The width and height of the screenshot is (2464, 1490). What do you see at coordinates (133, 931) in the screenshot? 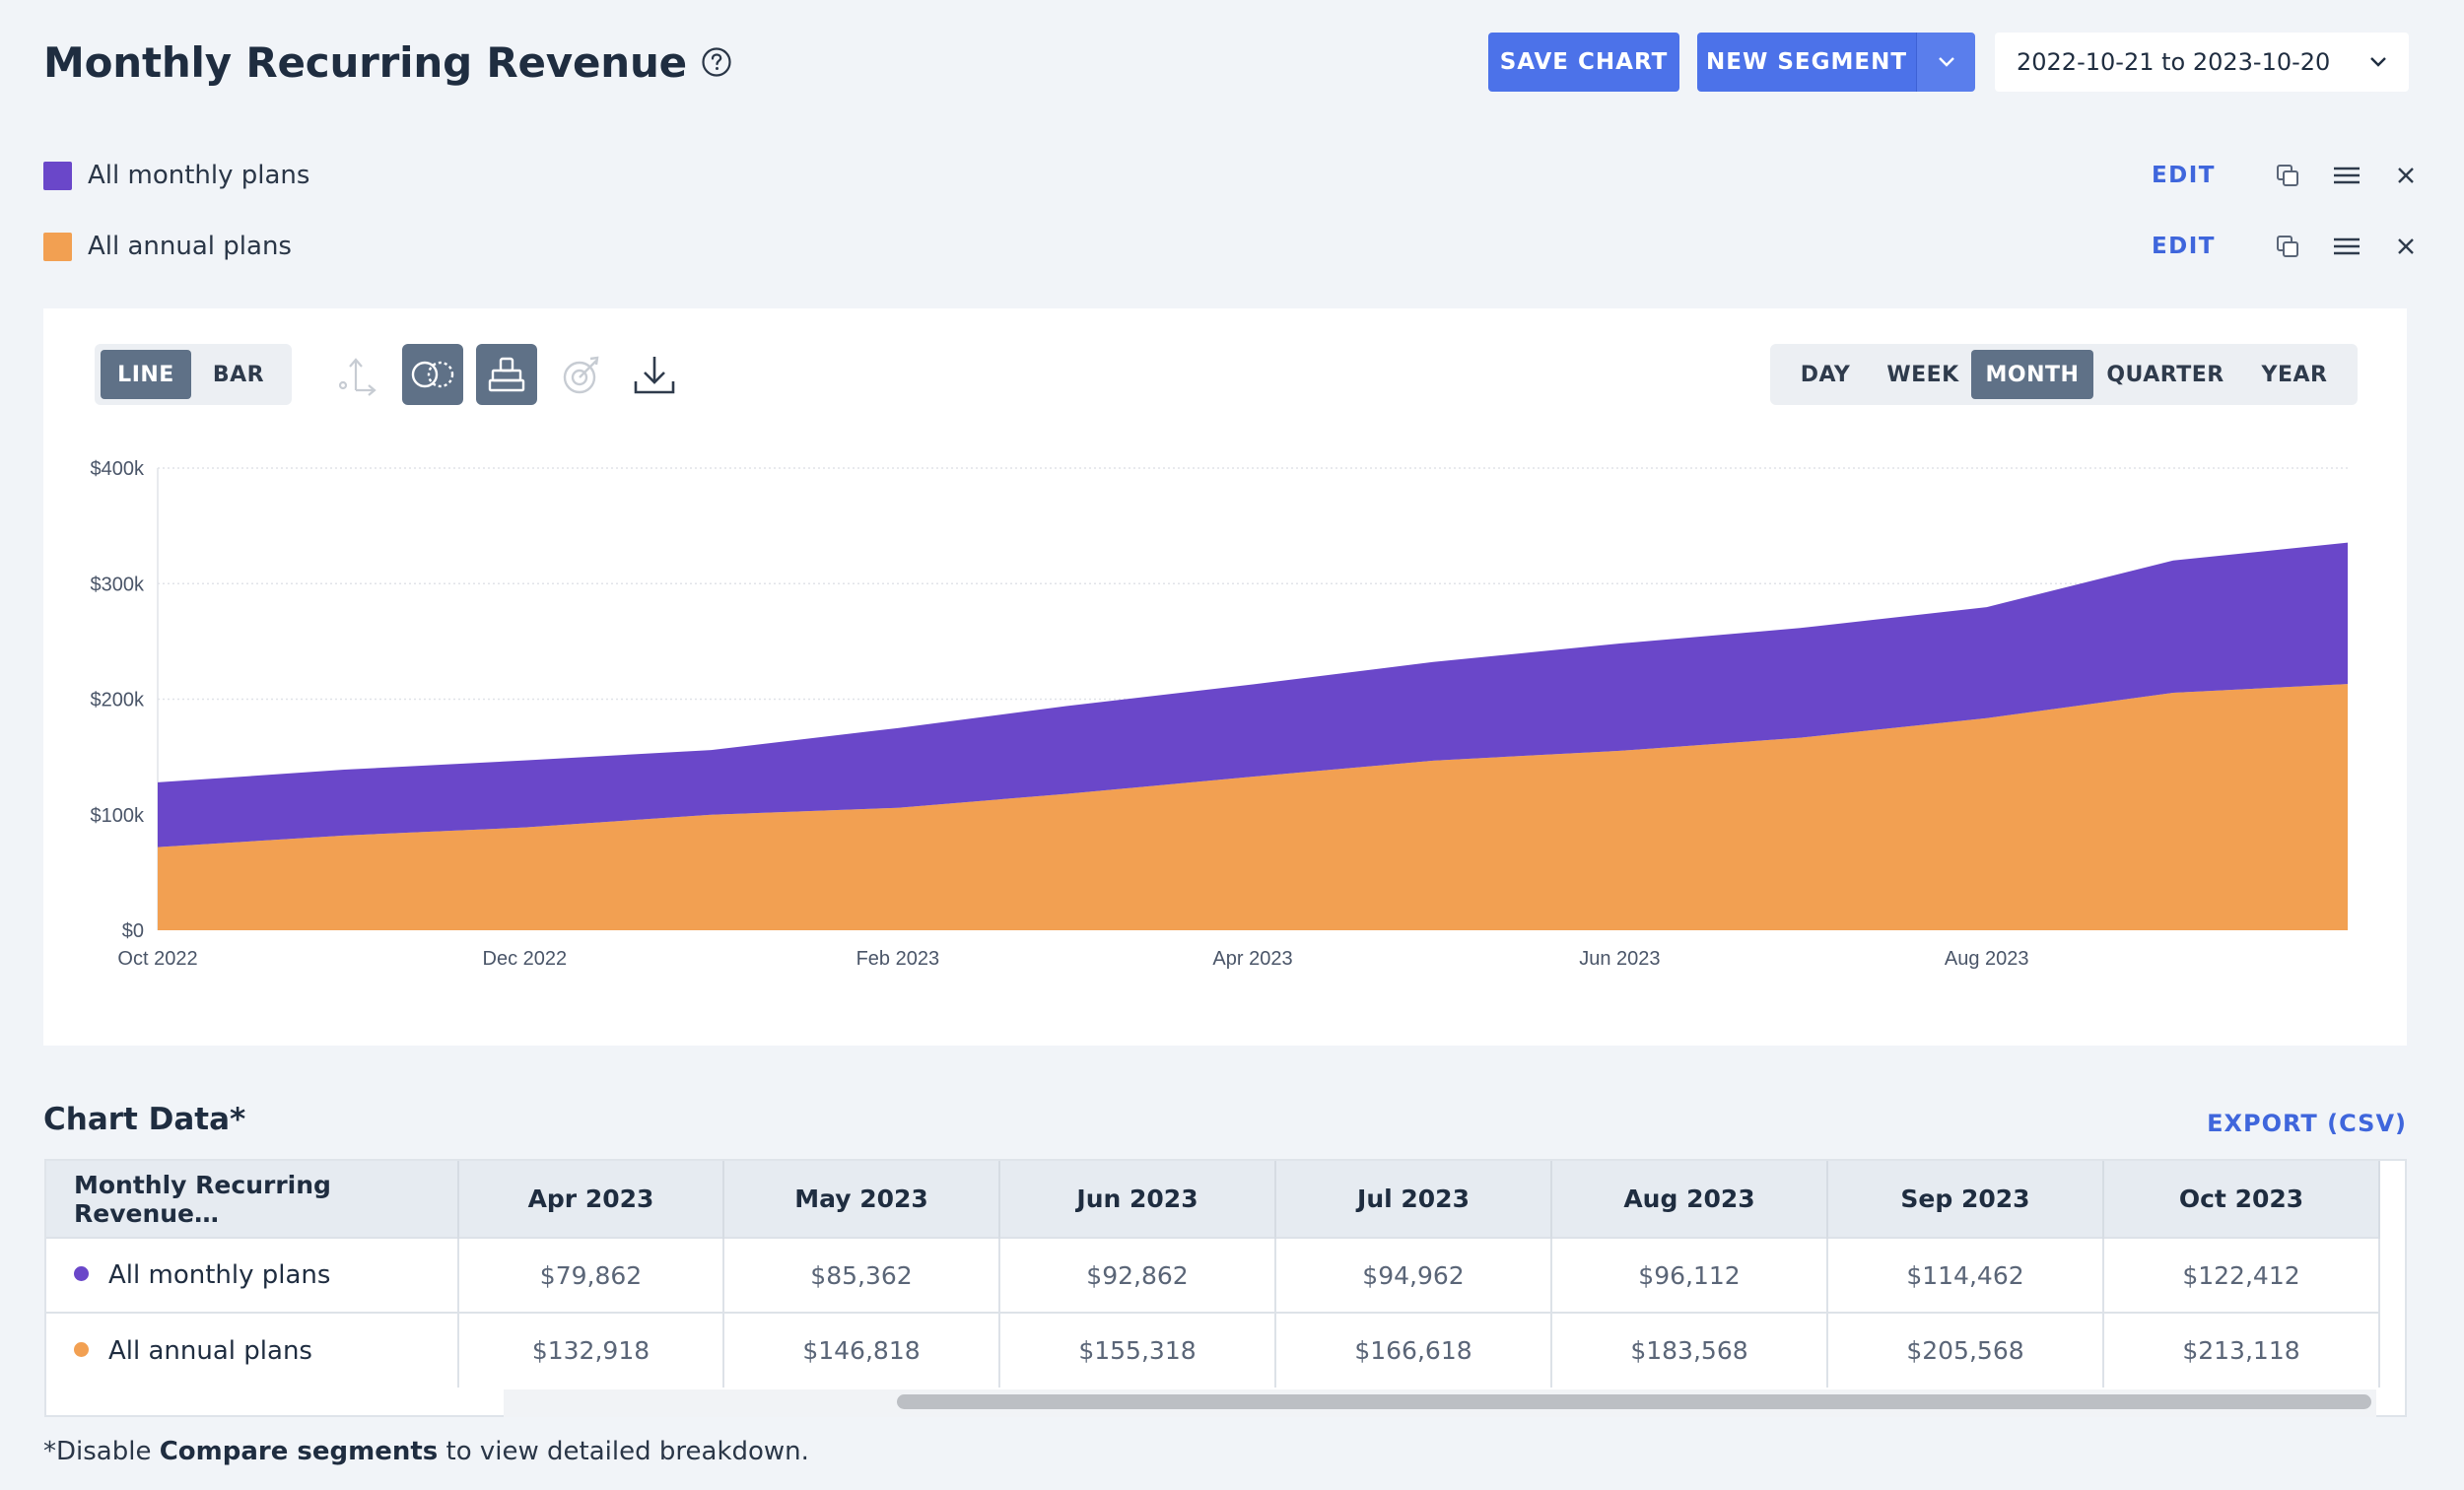
I see `y-tick-label: $0` at bounding box center [133, 931].